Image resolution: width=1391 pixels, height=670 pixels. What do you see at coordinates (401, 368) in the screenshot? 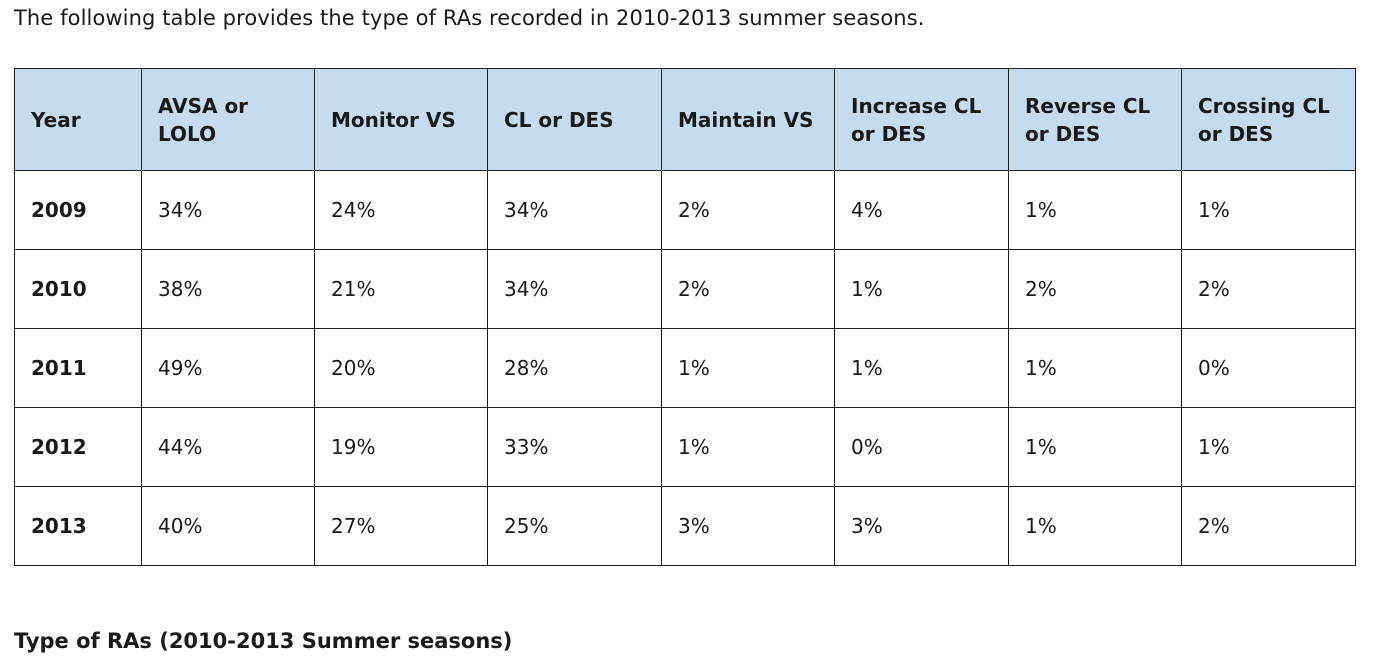
I see `table-cell: 20%` at bounding box center [401, 368].